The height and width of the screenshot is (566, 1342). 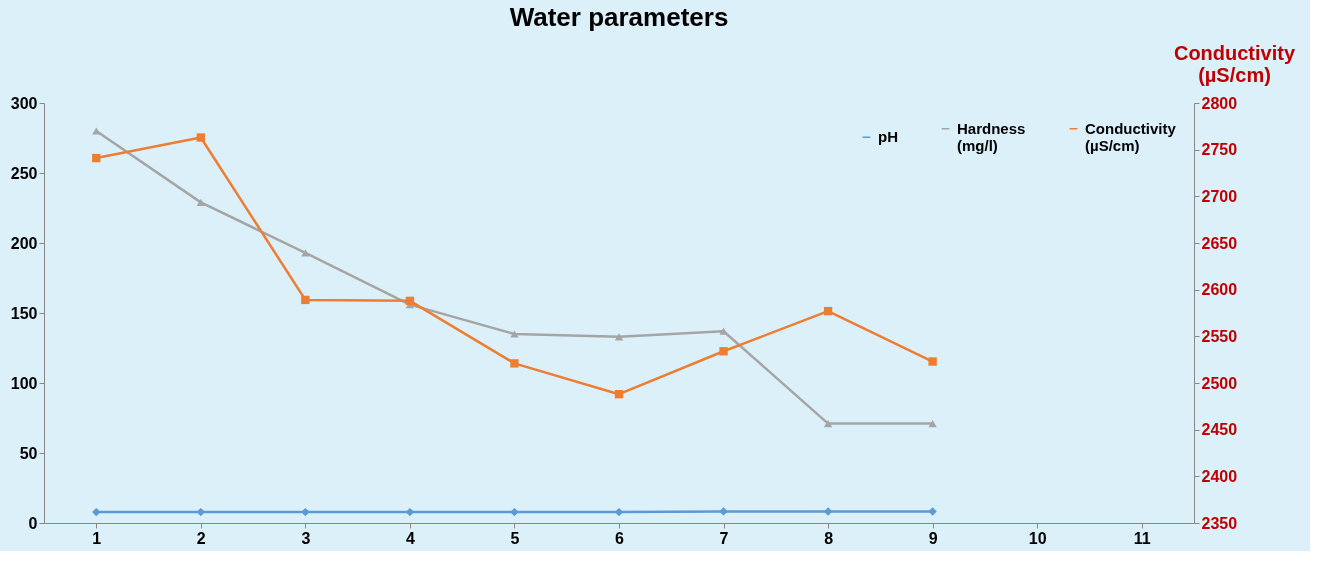 What do you see at coordinates (1219, 523) in the screenshot?
I see `y2-tick-label: 2350` at bounding box center [1219, 523].